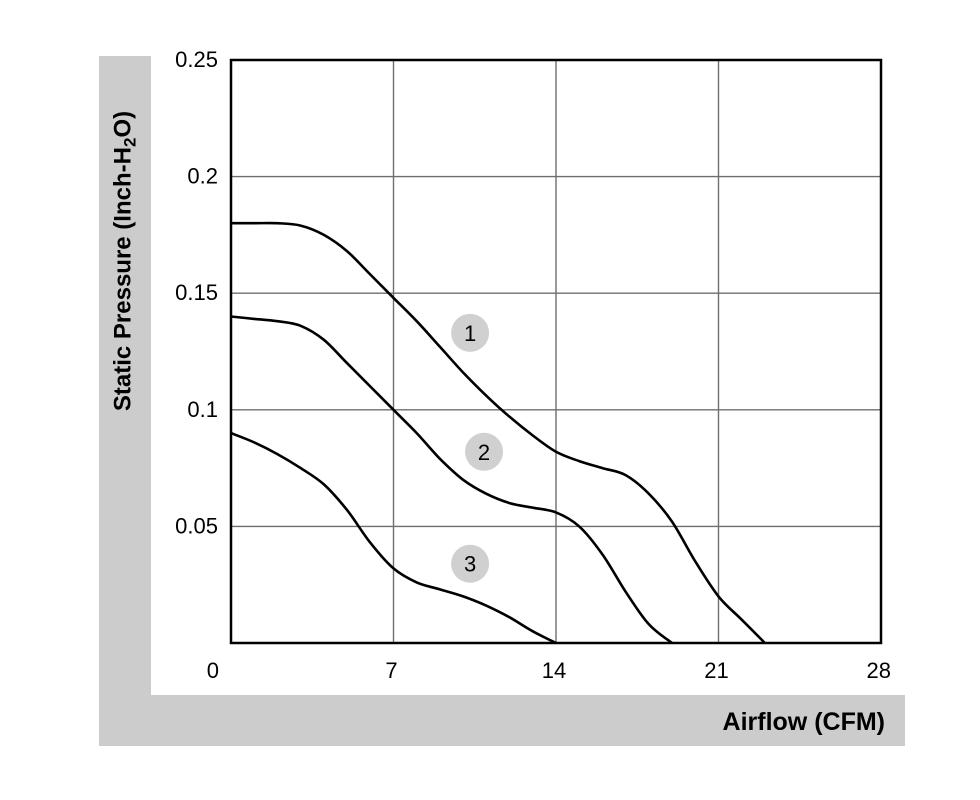 This screenshot has width=980, height=800. I want to click on x-tick-label: 21, so click(716, 670).